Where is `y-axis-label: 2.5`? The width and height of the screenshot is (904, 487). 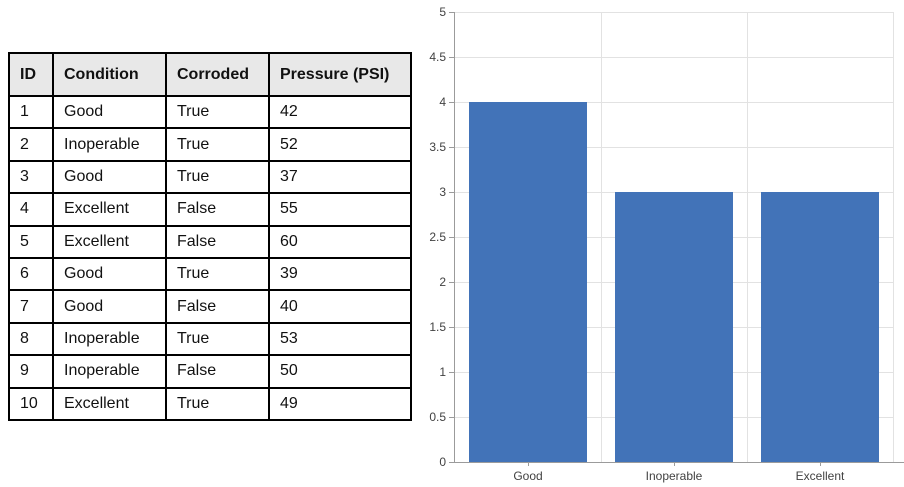
y-axis-label: 2.5 is located at coordinates (437, 237).